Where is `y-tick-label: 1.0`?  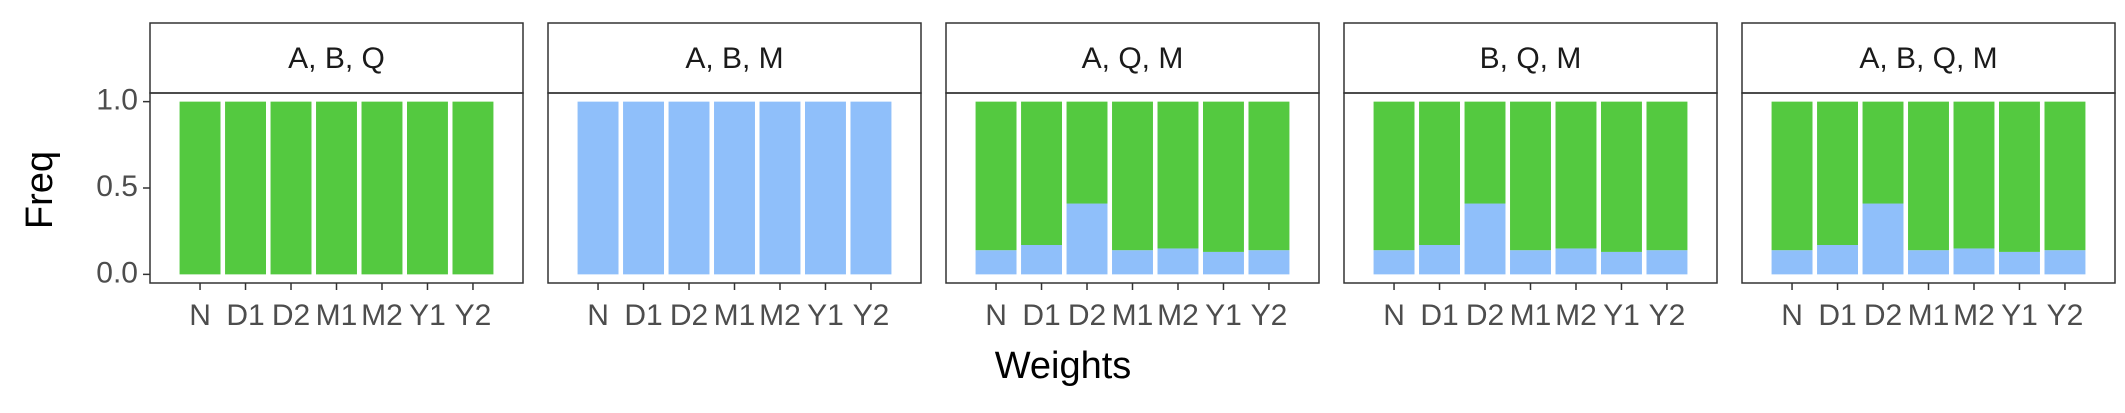 y-tick-label: 1.0 is located at coordinates (117, 100).